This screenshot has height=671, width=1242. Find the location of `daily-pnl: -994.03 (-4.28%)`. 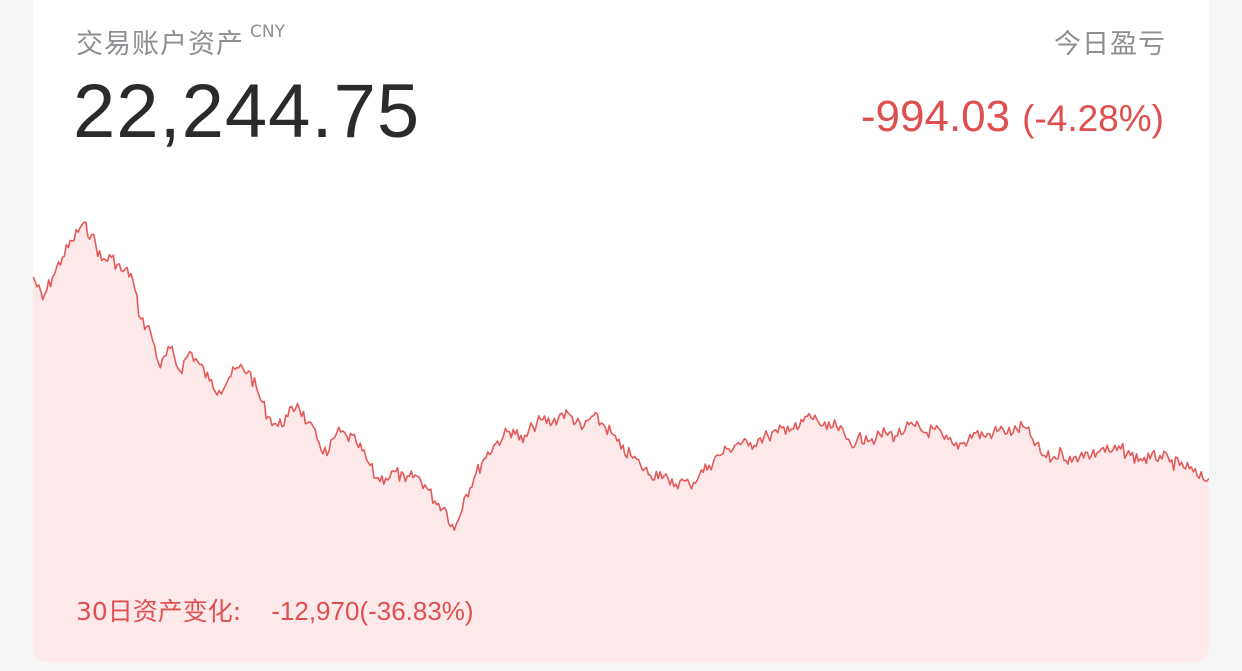

daily-pnl: -994.03 (-4.28%) is located at coordinates (1012, 117).